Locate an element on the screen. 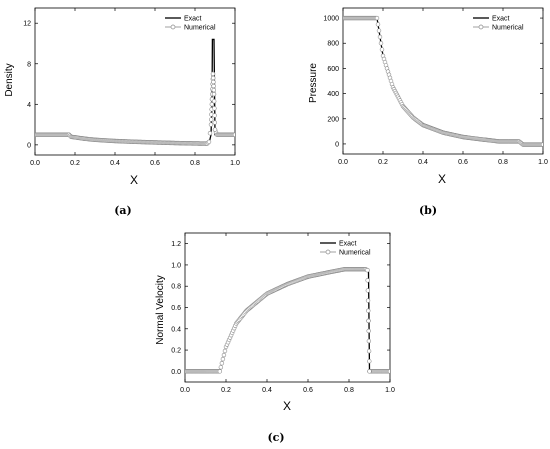  y-axis-label: Normal Velocity is located at coordinates (160, 309).